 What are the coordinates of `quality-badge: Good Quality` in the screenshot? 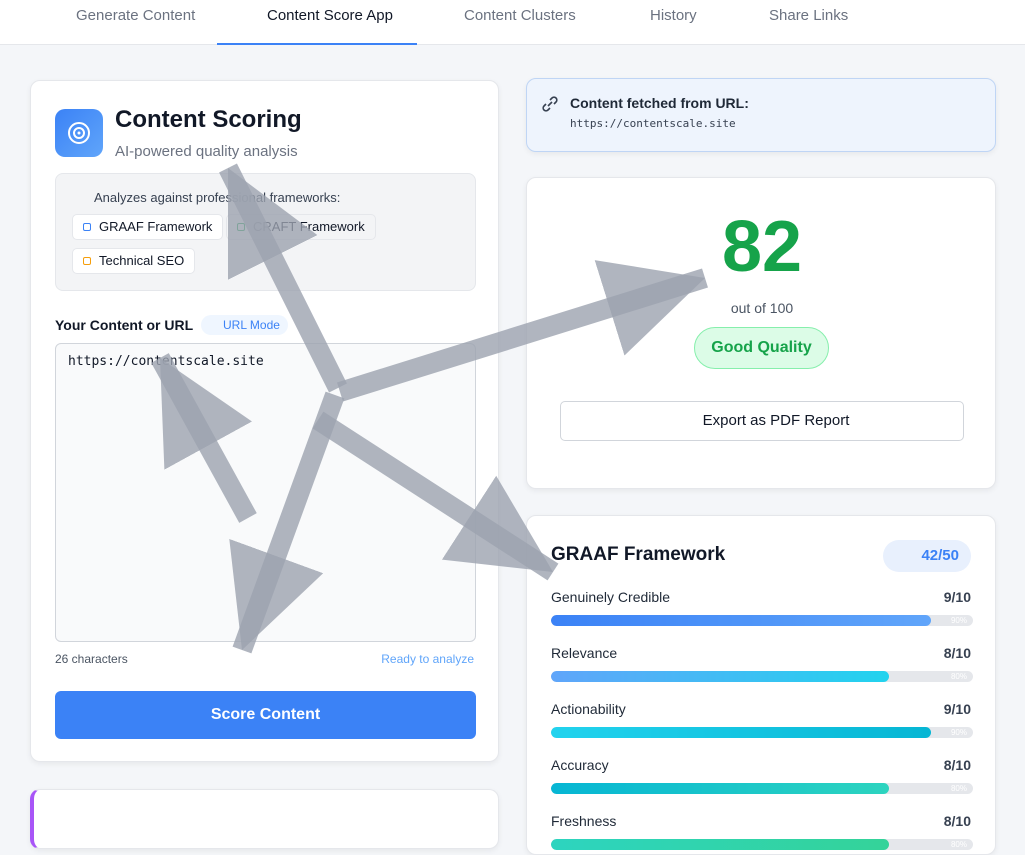 It's located at (761, 348).